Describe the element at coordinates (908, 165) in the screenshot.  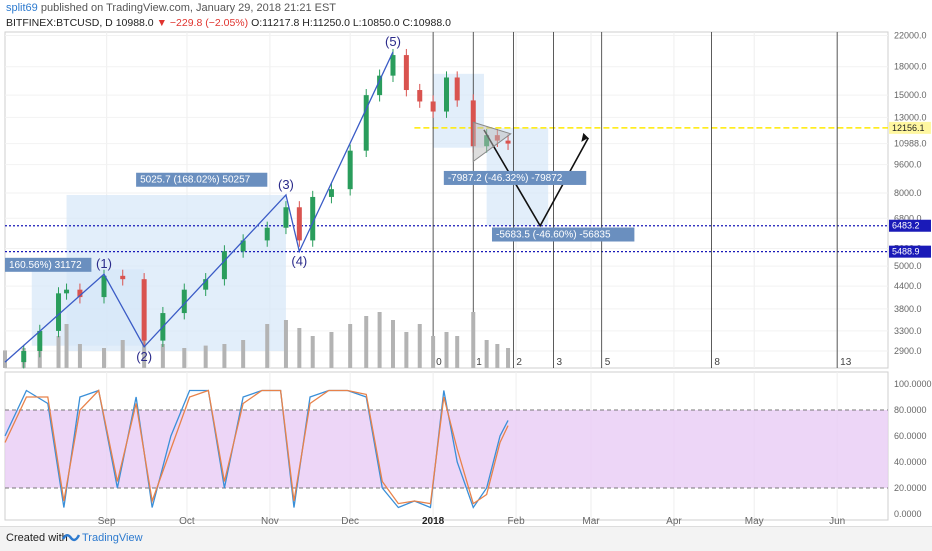
I see `y-tick-label: 9600.0` at that location.